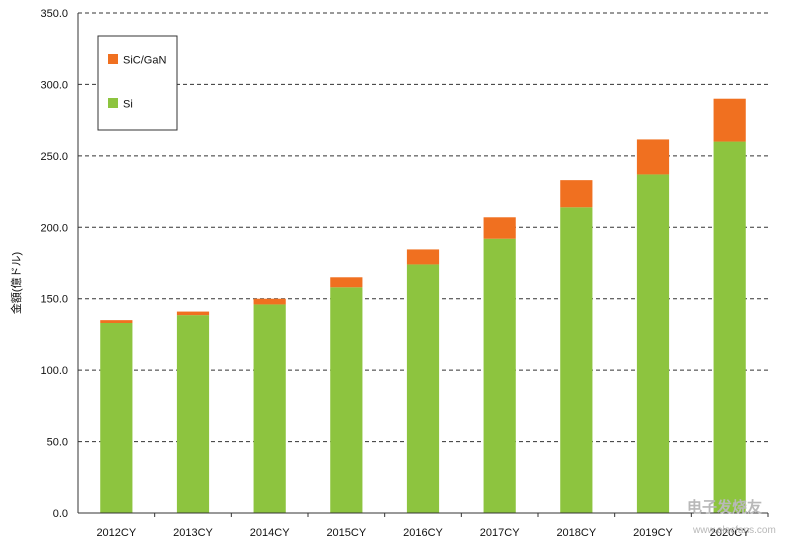  Describe the element at coordinates (724, 507) in the screenshot. I see `watermark-text: 电子发烧友` at that location.